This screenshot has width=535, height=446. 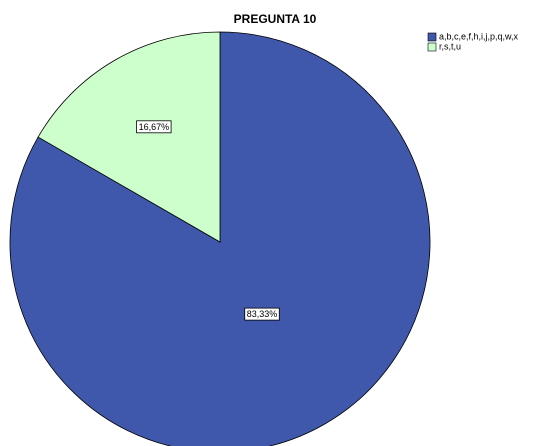 I want to click on legend: a,b,c,e,f,h,i,j,p,q,w,xr,s,t,u, so click(x=473, y=41).